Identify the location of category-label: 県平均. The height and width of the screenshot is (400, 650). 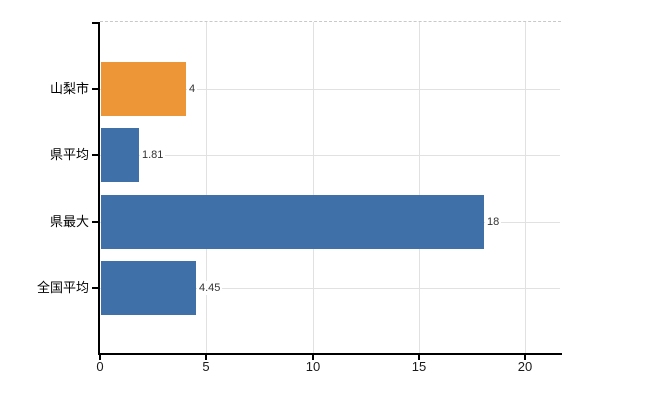
(69, 154).